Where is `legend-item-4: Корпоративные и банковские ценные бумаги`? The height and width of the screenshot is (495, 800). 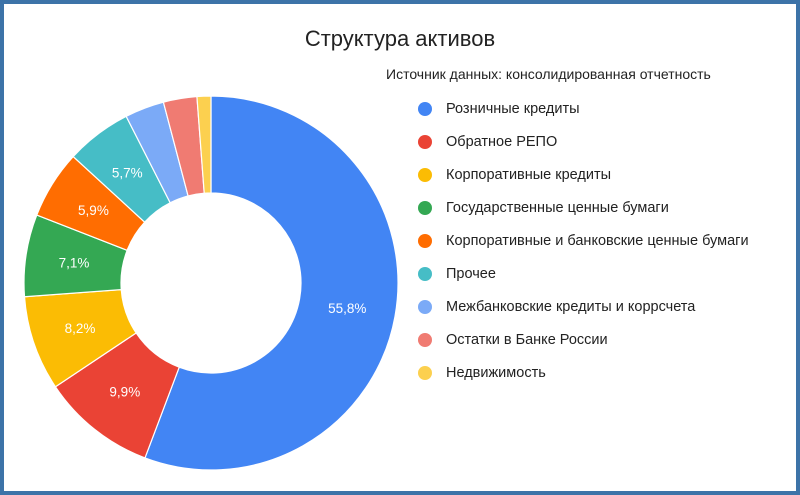 legend-item-4: Корпоративные и банковские ценные бумаги is located at coordinates (588, 241).